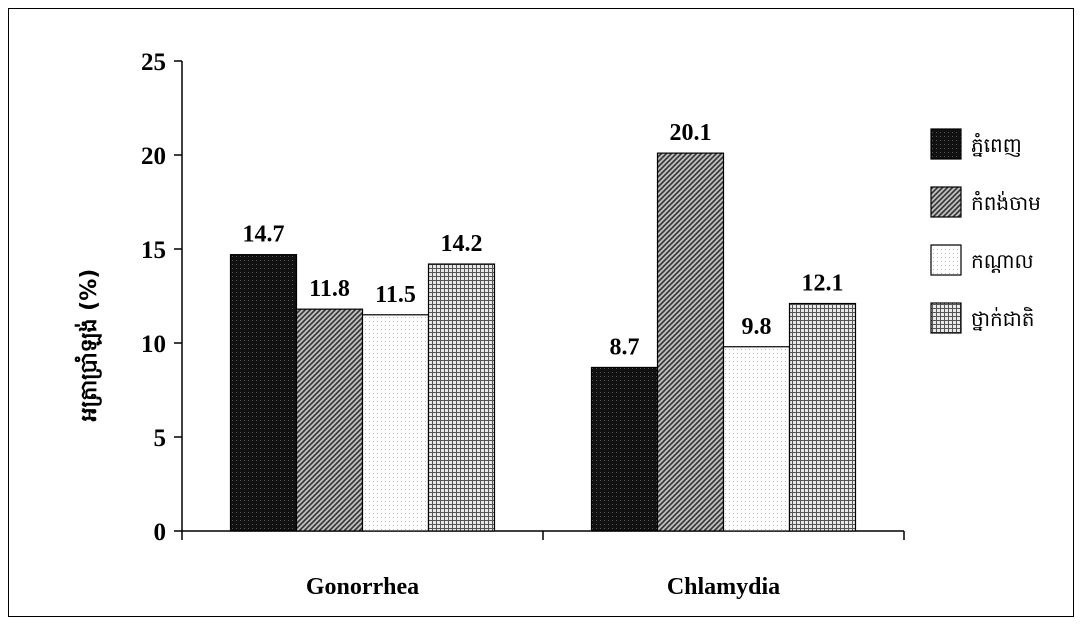  What do you see at coordinates (160, 438) in the screenshot?
I see `y-tick-label: 5` at bounding box center [160, 438].